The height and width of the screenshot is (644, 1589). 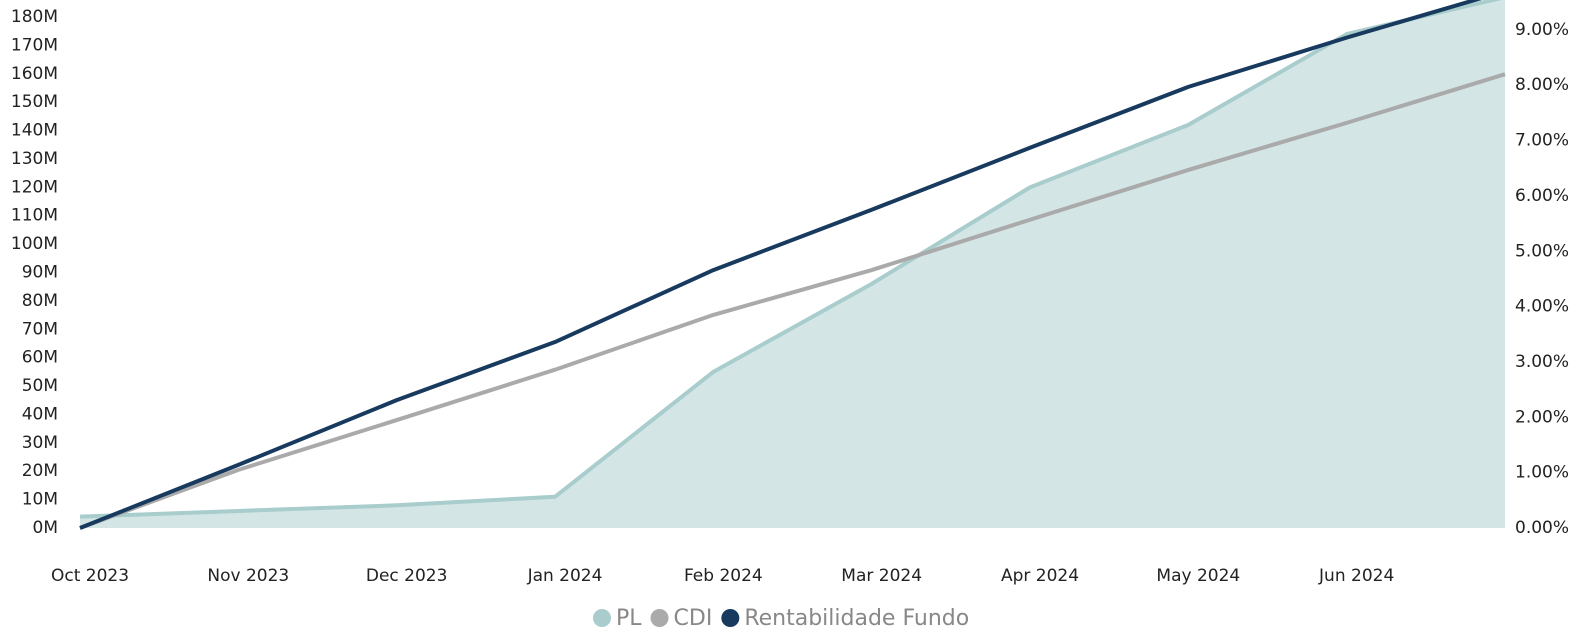 I want to click on y2-tick-label: 0.00%, so click(x=1542, y=528).